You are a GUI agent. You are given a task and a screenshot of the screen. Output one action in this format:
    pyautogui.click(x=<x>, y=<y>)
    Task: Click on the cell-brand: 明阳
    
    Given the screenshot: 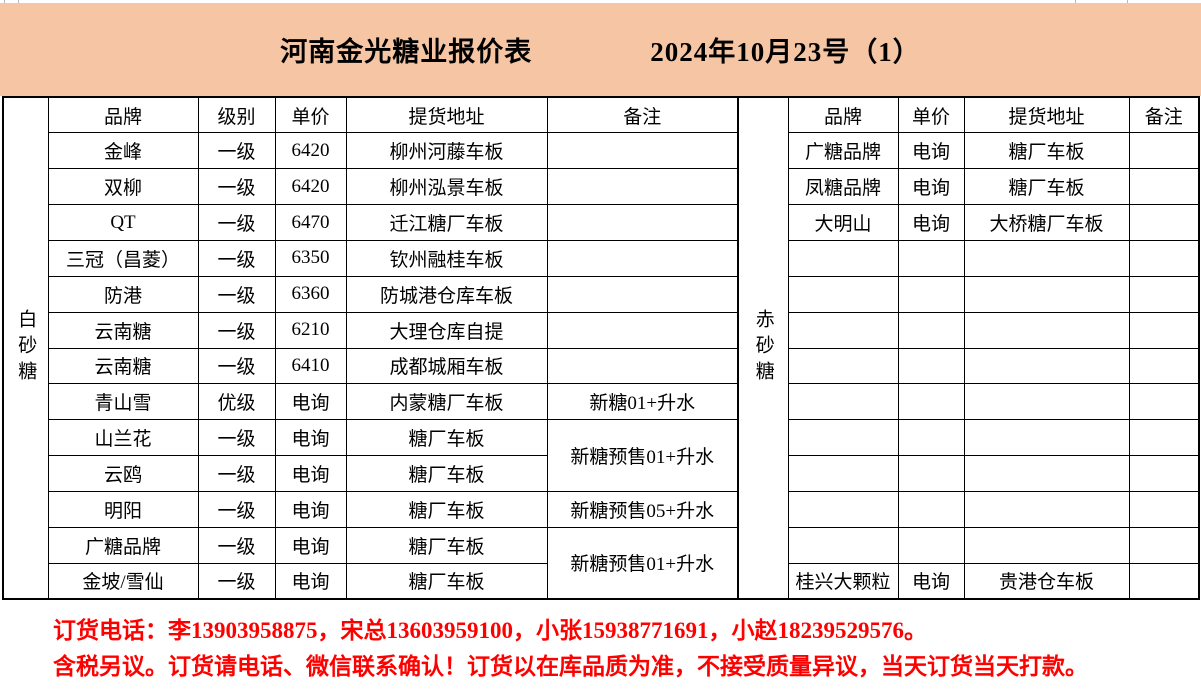 What is the action you would take?
    pyautogui.click(x=123, y=509)
    